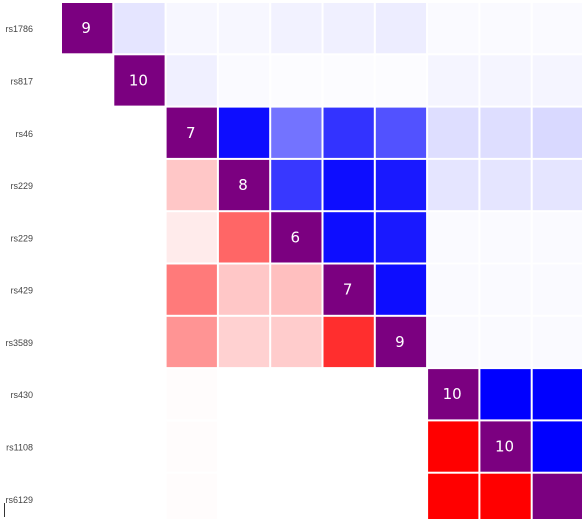  What do you see at coordinates (4, 510) in the screenshot?
I see `text-cursor` at bounding box center [4, 510].